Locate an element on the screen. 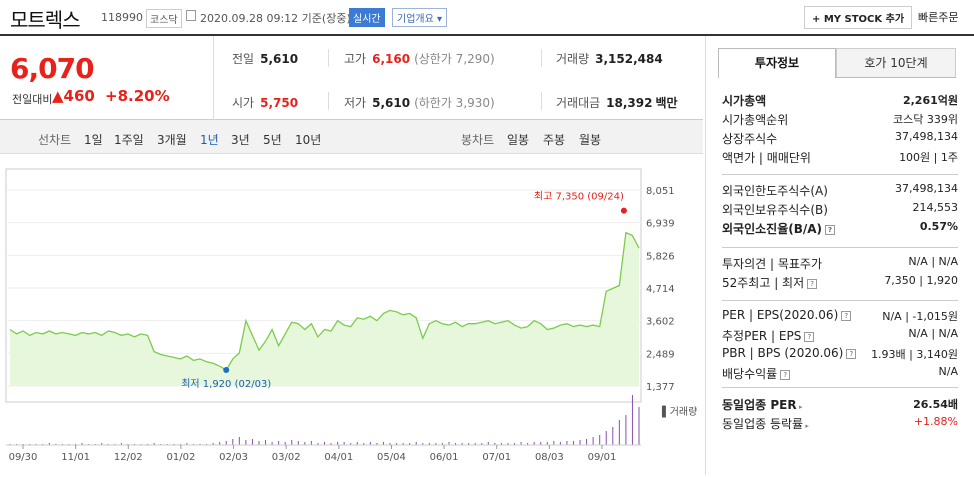 The width and height of the screenshot is (974, 478). x-tick-label: 05/04 is located at coordinates (391, 457).